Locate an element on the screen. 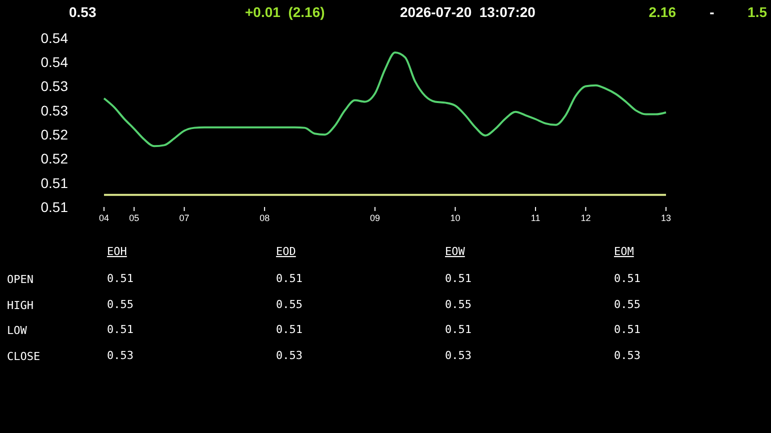  chart-title: 0.53 is located at coordinates (82, 12).